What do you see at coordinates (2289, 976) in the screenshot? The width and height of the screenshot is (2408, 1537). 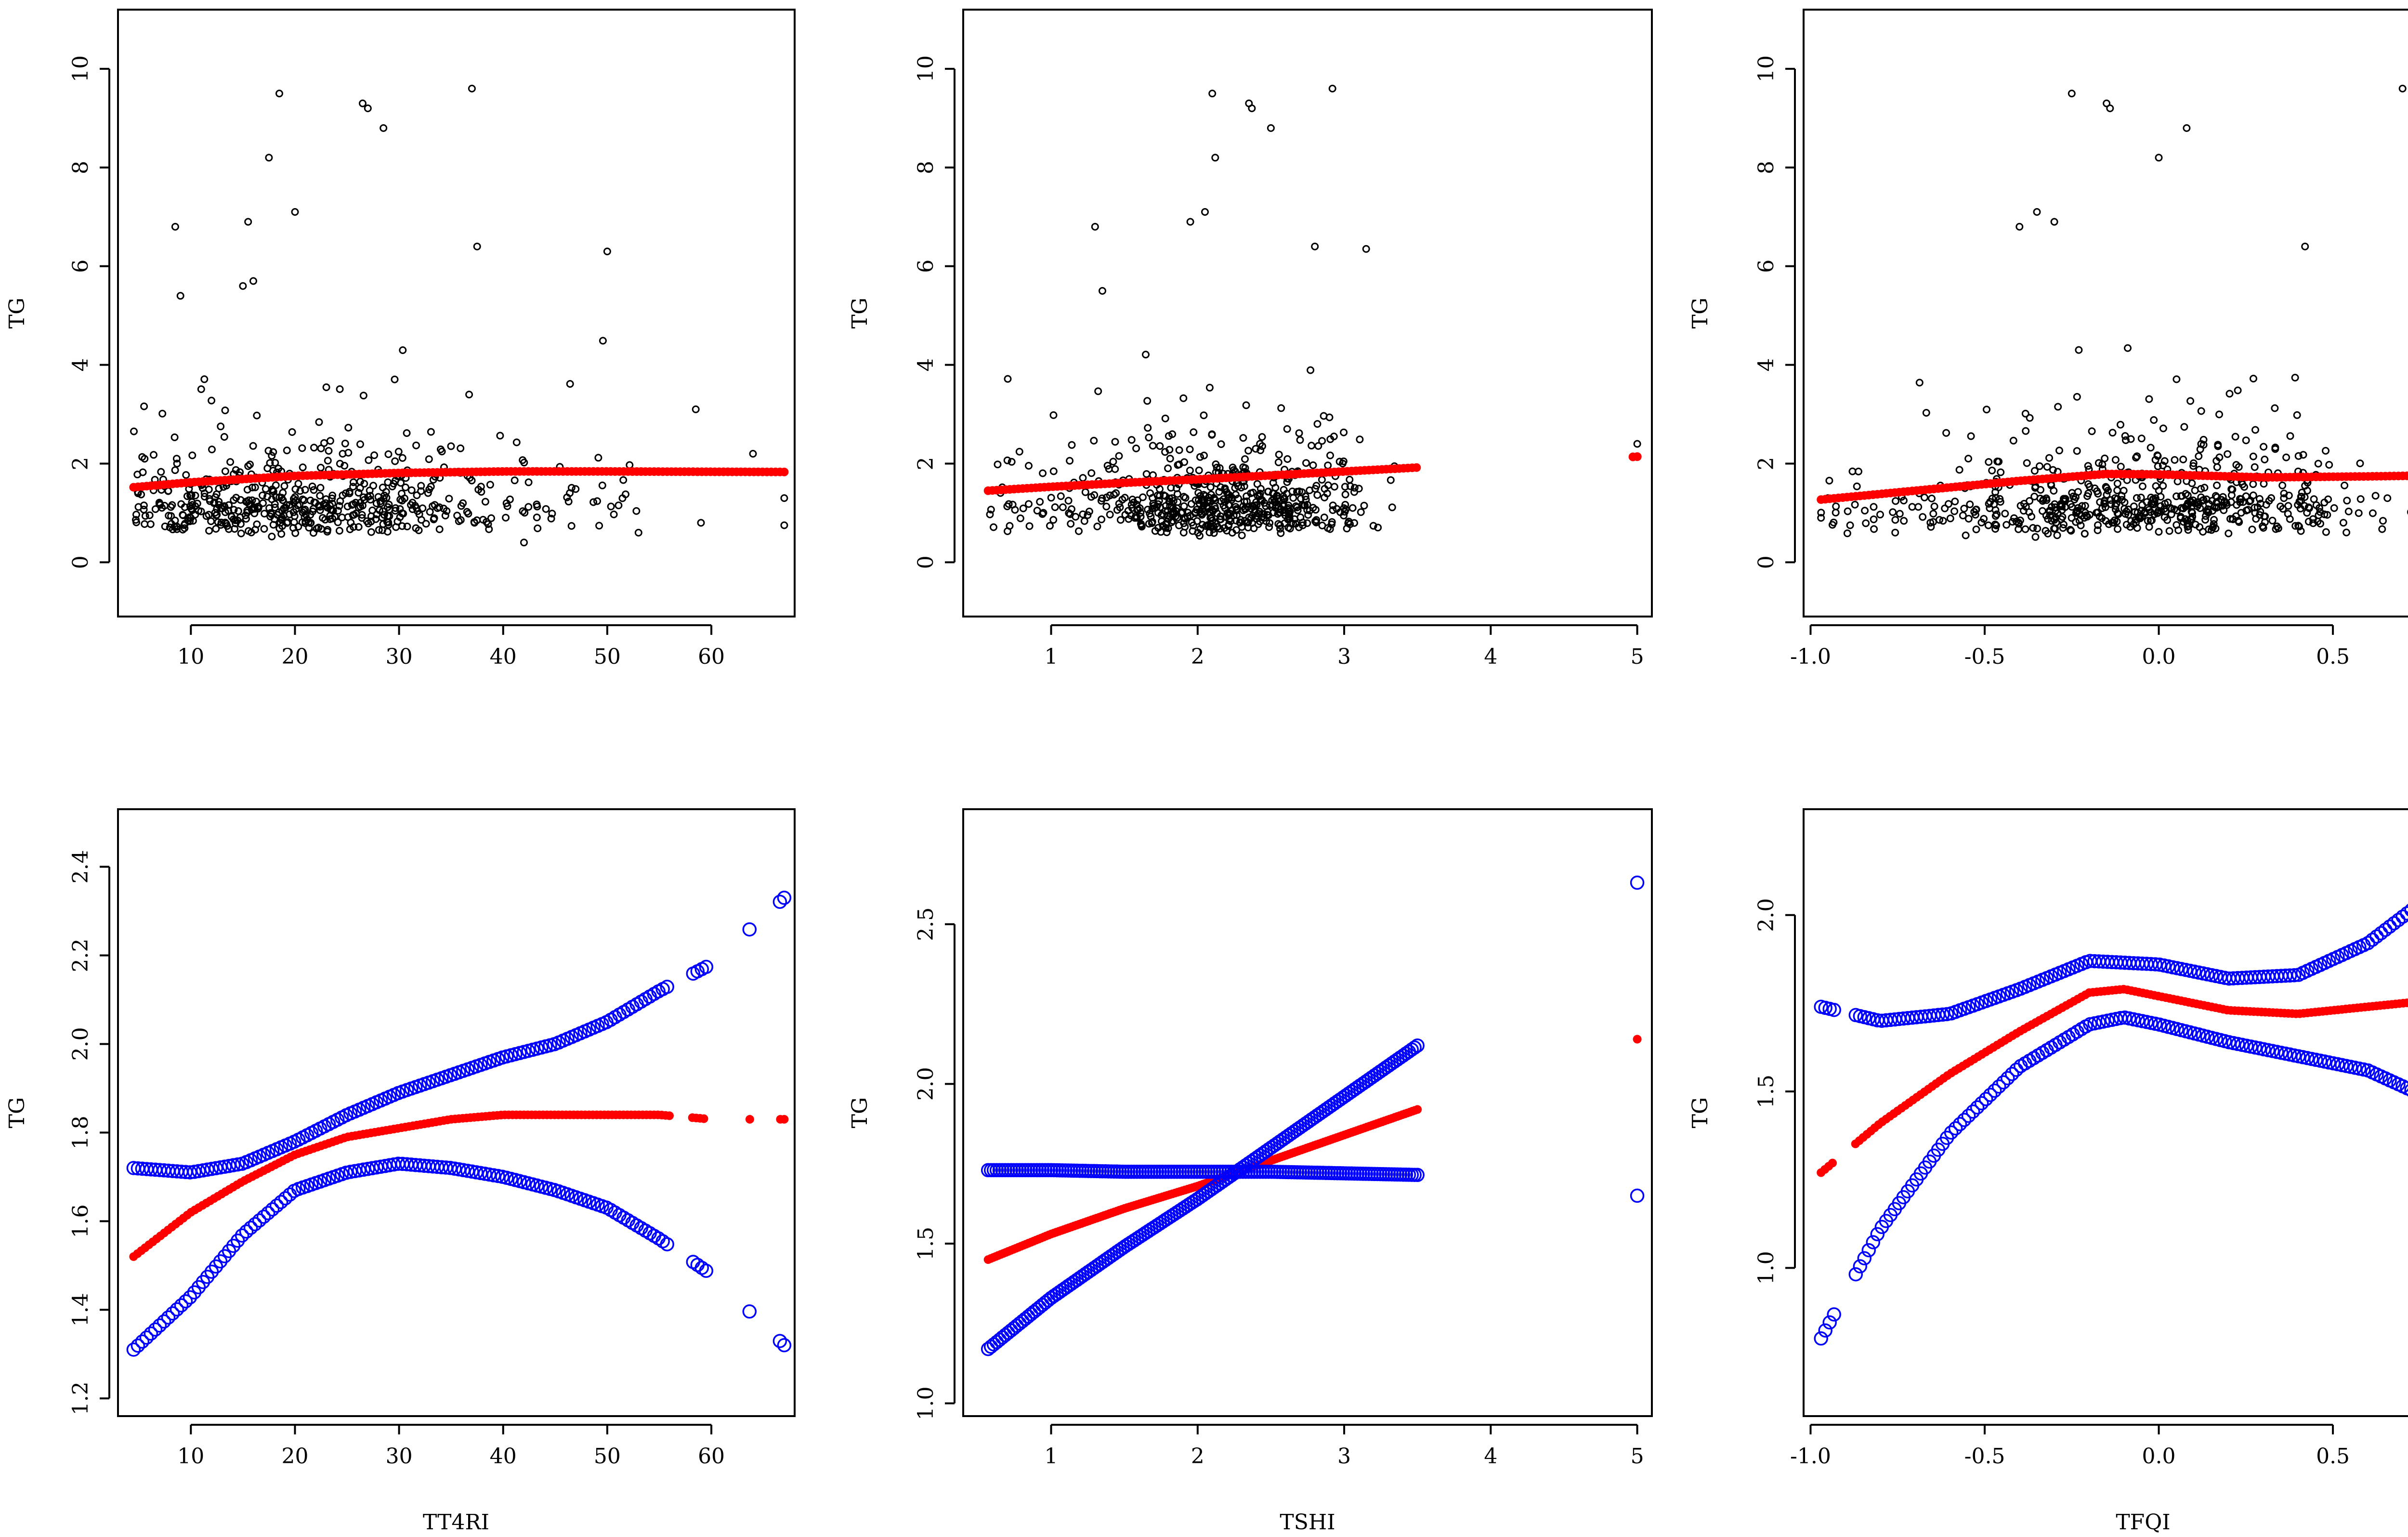 I see `ci-upper-point` at bounding box center [2289, 976].